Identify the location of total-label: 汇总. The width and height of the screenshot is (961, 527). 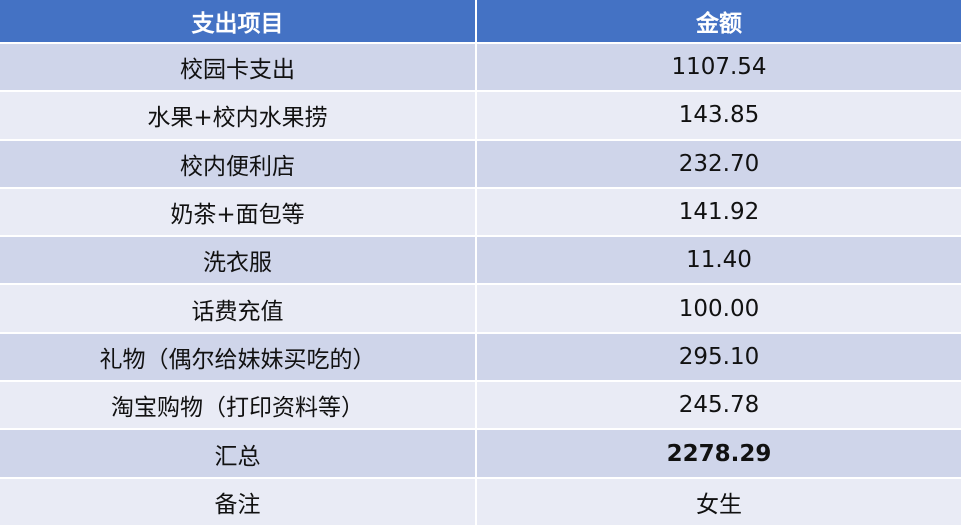
(238, 454).